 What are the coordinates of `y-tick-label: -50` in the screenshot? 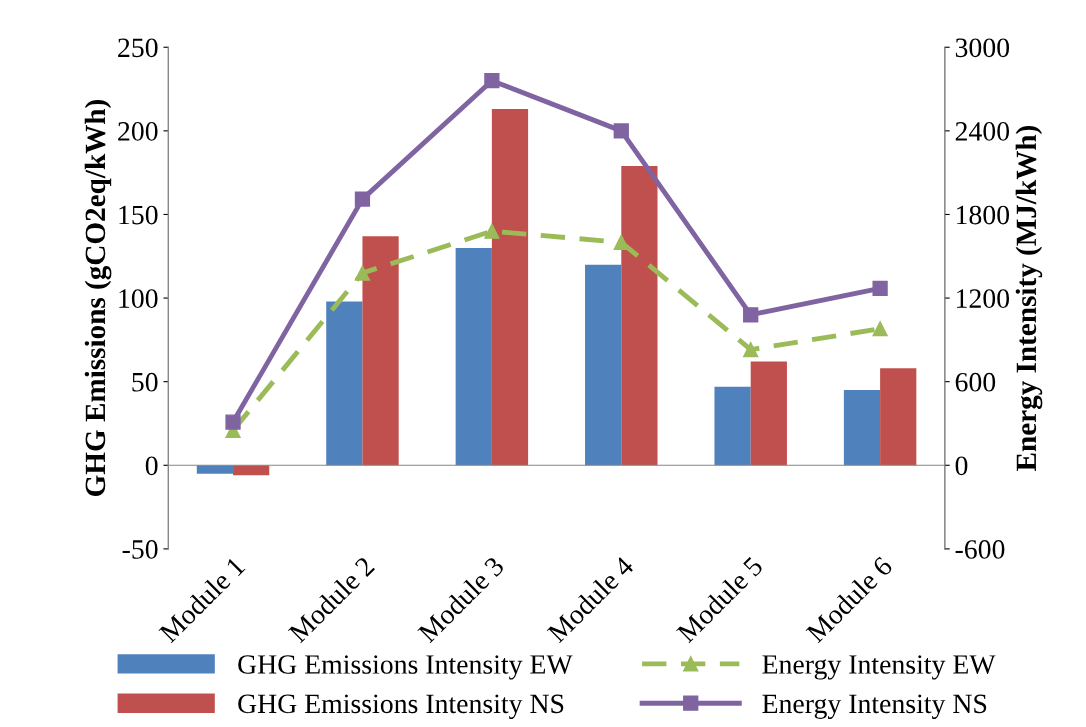 It's located at (140, 549).